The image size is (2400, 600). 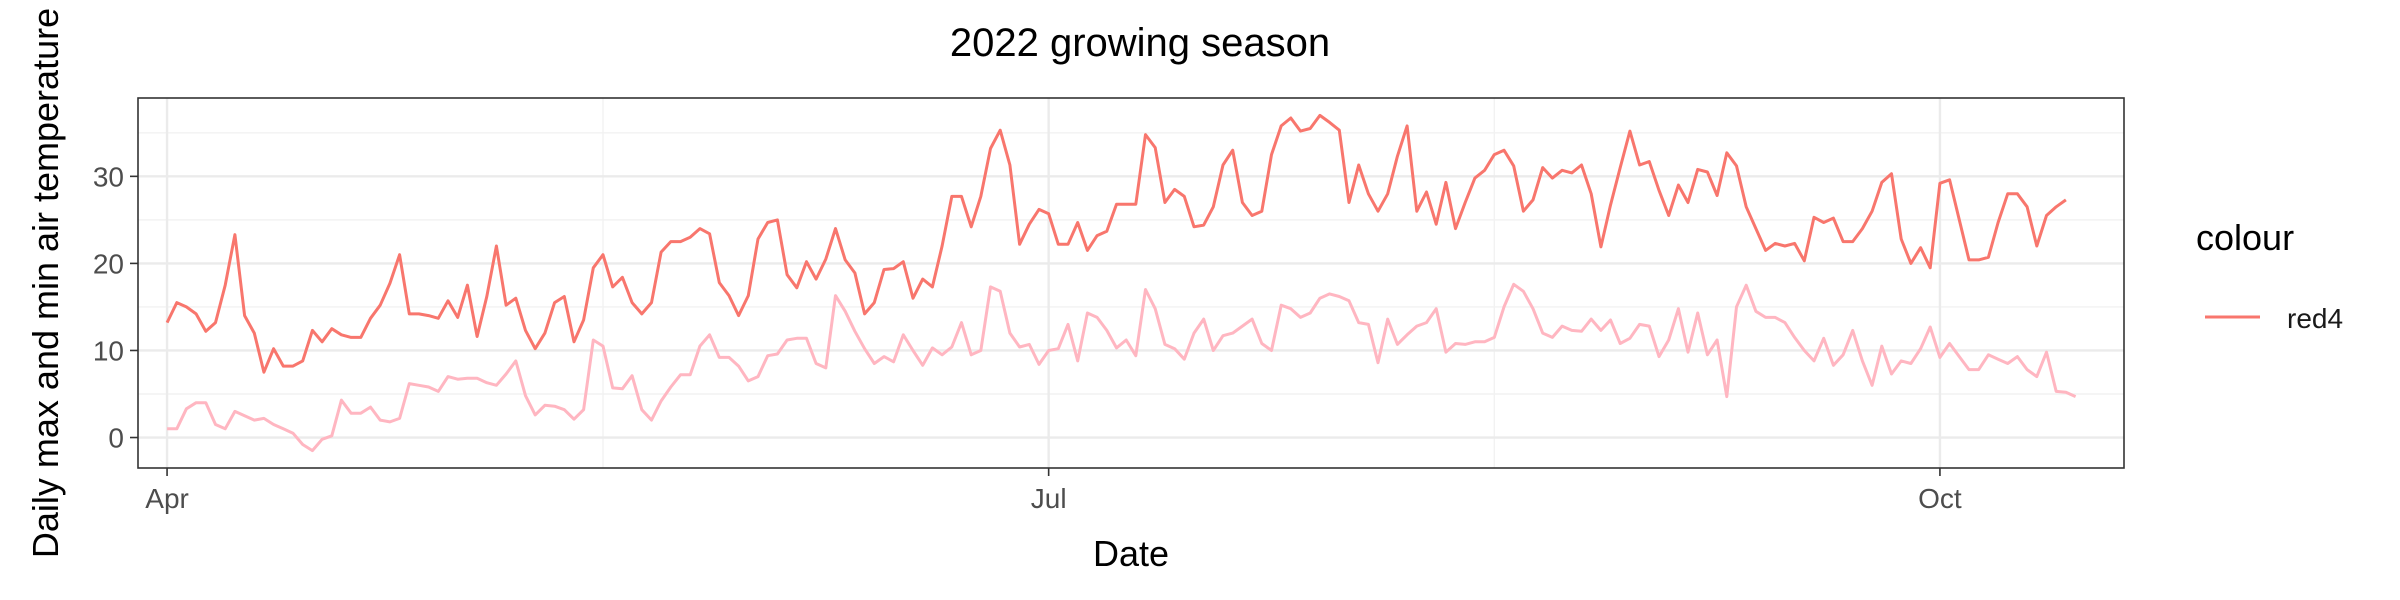 What do you see at coordinates (1049, 498) in the screenshot?
I see `x-tick-label: Jul` at bounding box center [1049, 498].